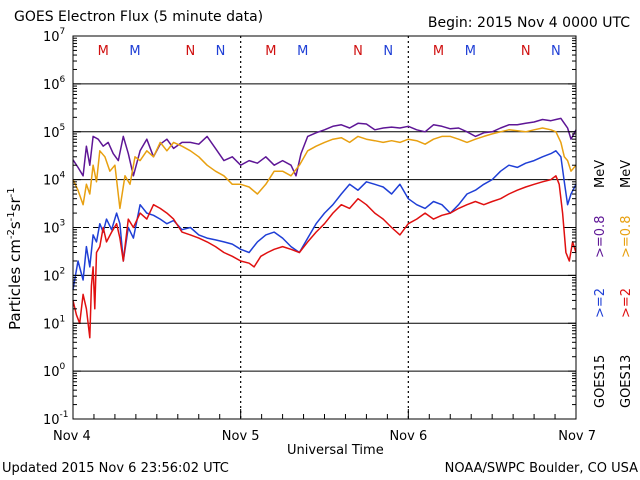 This screenshot has width=640, height=480. Describe the element at coordinates (528, 23) in the screenshot. I see `begin-timestamp: Begin: 2015 Nov 4 0000 UTC` at that location.